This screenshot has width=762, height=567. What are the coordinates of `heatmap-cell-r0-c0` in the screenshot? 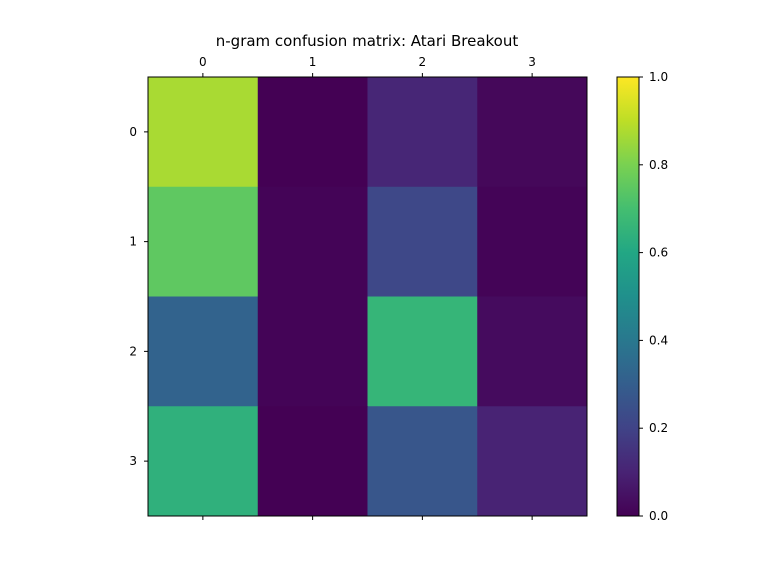 It's located at (203, 132).